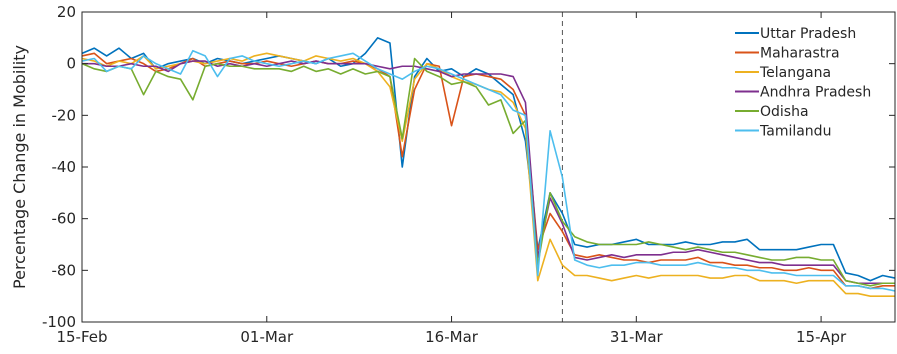 The height and width of the screenshot is (354, 897). Describe the element at coordinates (66, 12) in the screenshot. I see `y-tick-label: 20` at that location.